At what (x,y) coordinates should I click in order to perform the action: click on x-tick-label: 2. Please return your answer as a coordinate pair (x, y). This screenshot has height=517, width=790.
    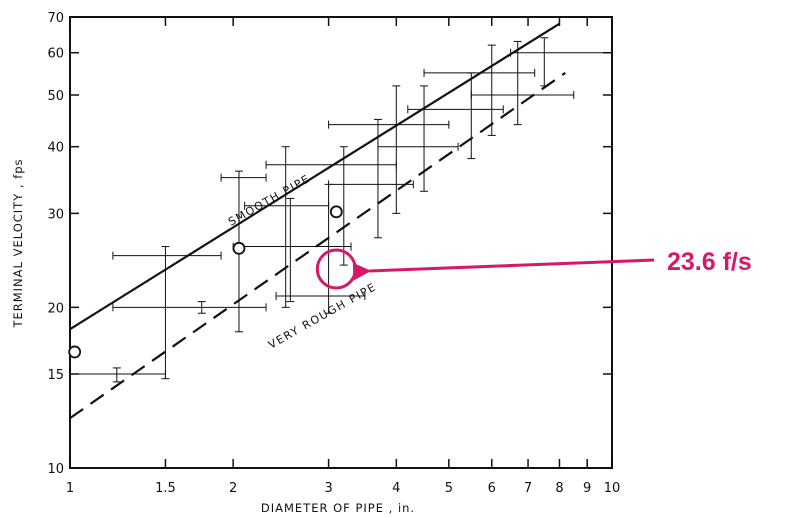
    Looking at the image, I should click on (233, 488).